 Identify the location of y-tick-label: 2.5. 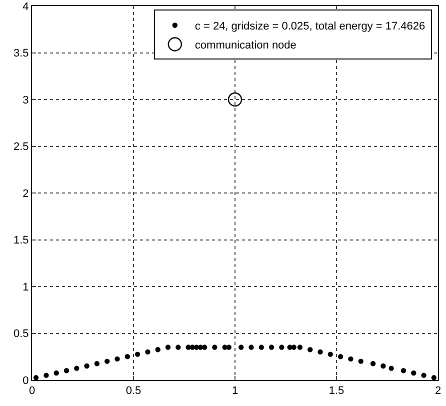
(21, 147).